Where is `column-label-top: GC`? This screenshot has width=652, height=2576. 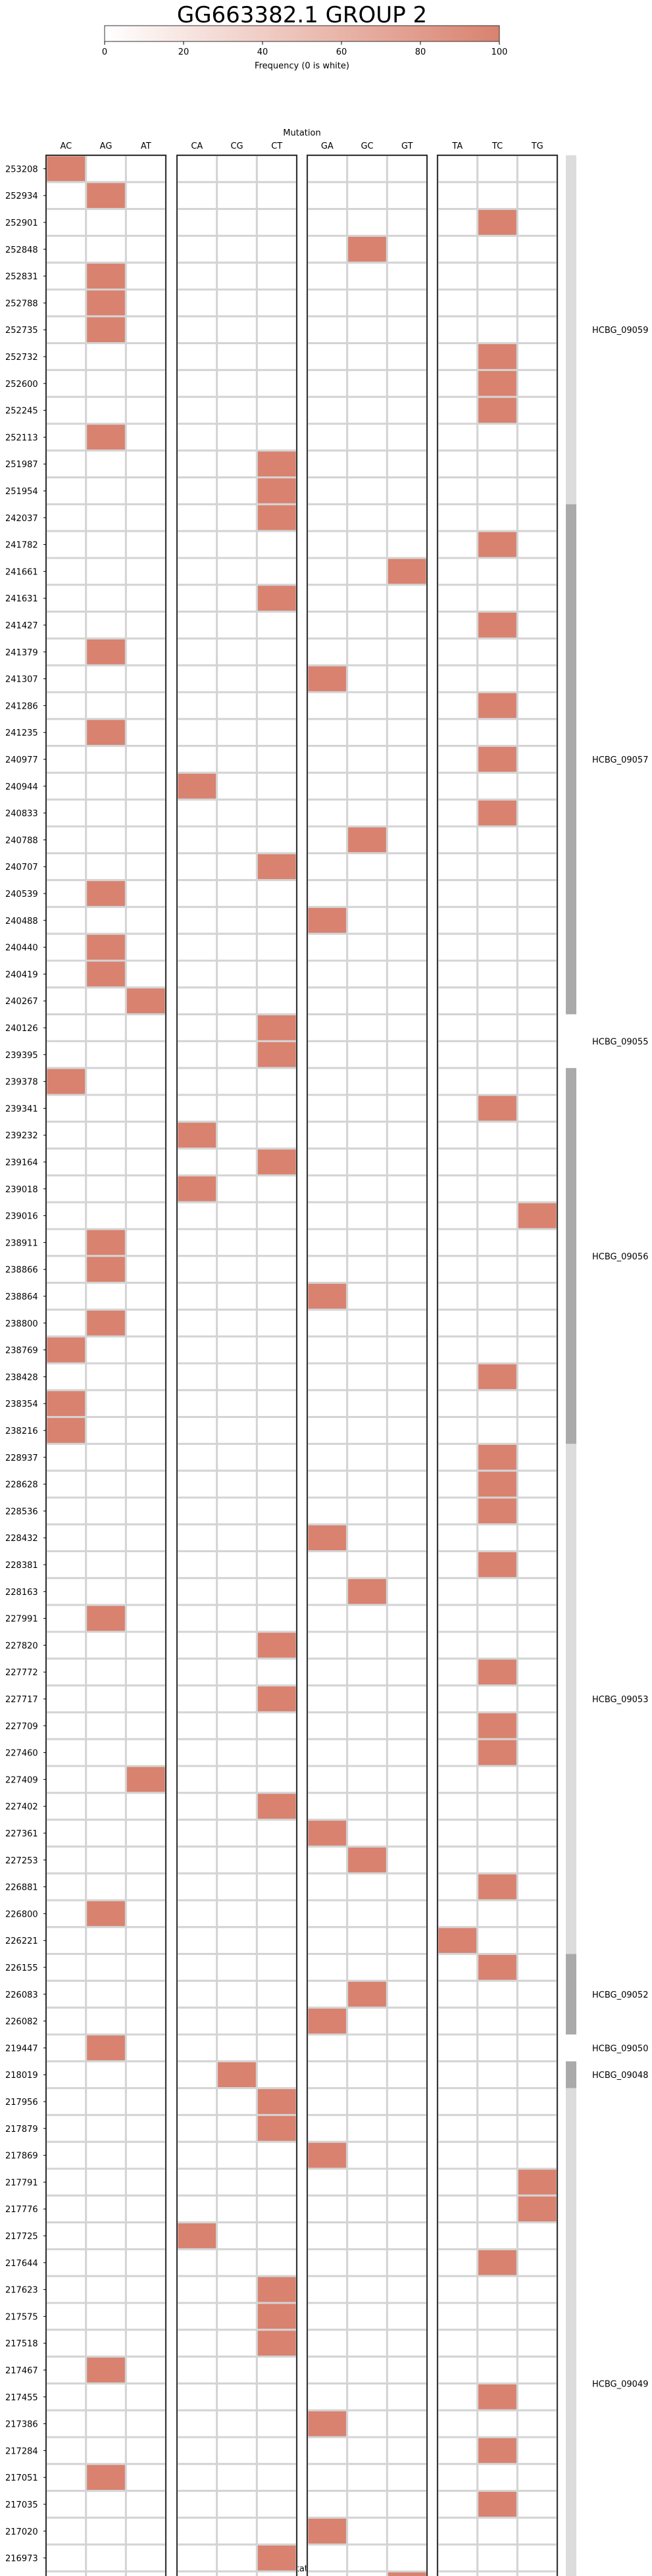
column-label-top: GC is located at coordinates (367, 146).